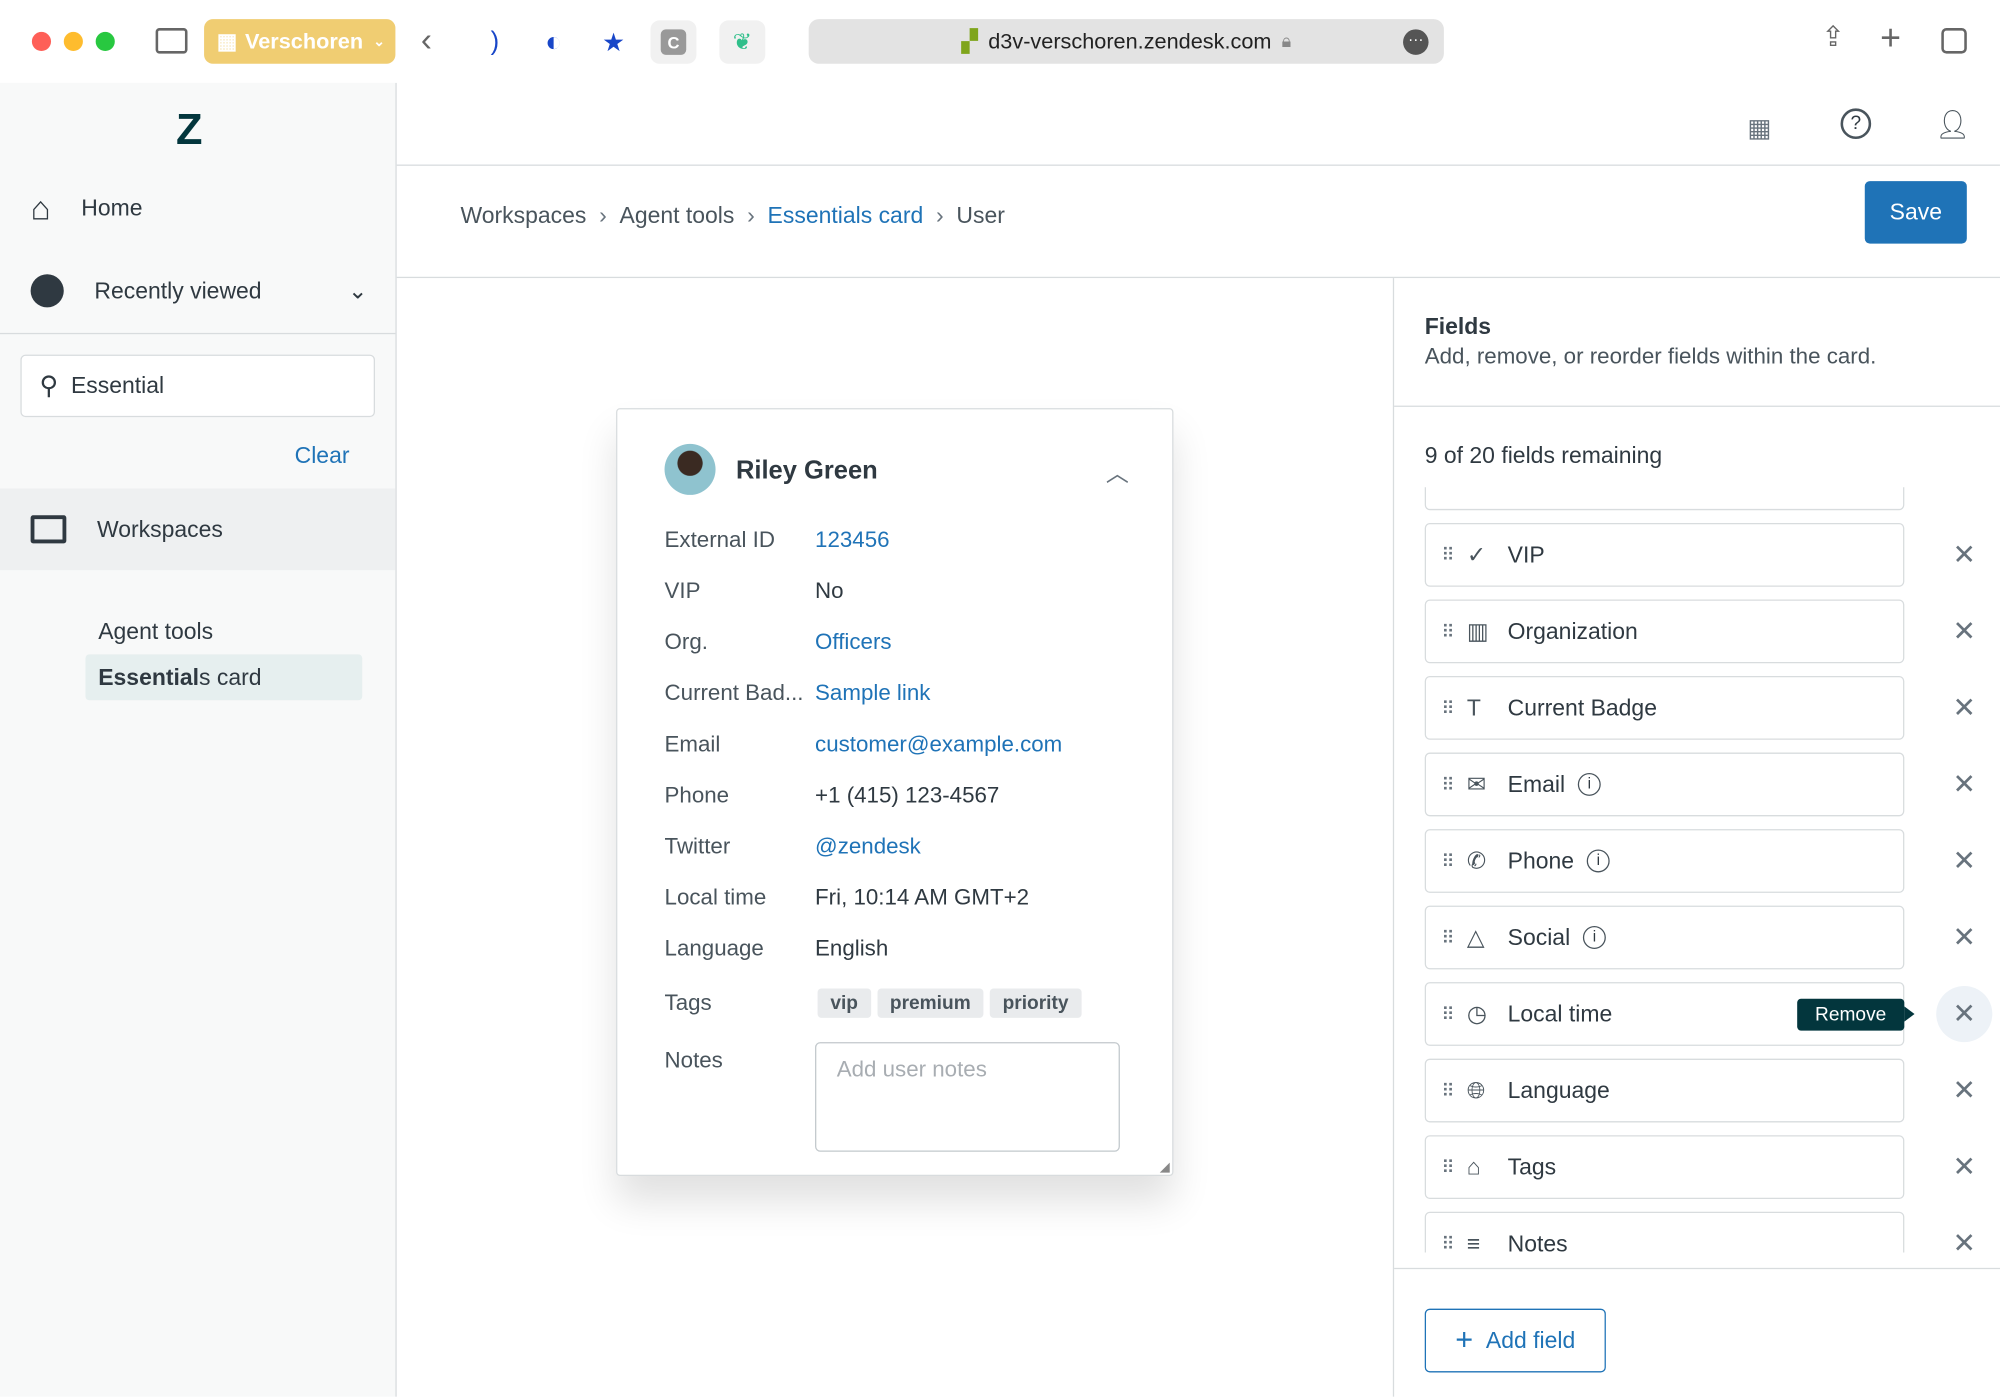 The image size is (2000, 1397). What do you see at coordinates (1035, 1003) in the screenshot?
I see `tag: priority` at bounding box center [1035, 1003].